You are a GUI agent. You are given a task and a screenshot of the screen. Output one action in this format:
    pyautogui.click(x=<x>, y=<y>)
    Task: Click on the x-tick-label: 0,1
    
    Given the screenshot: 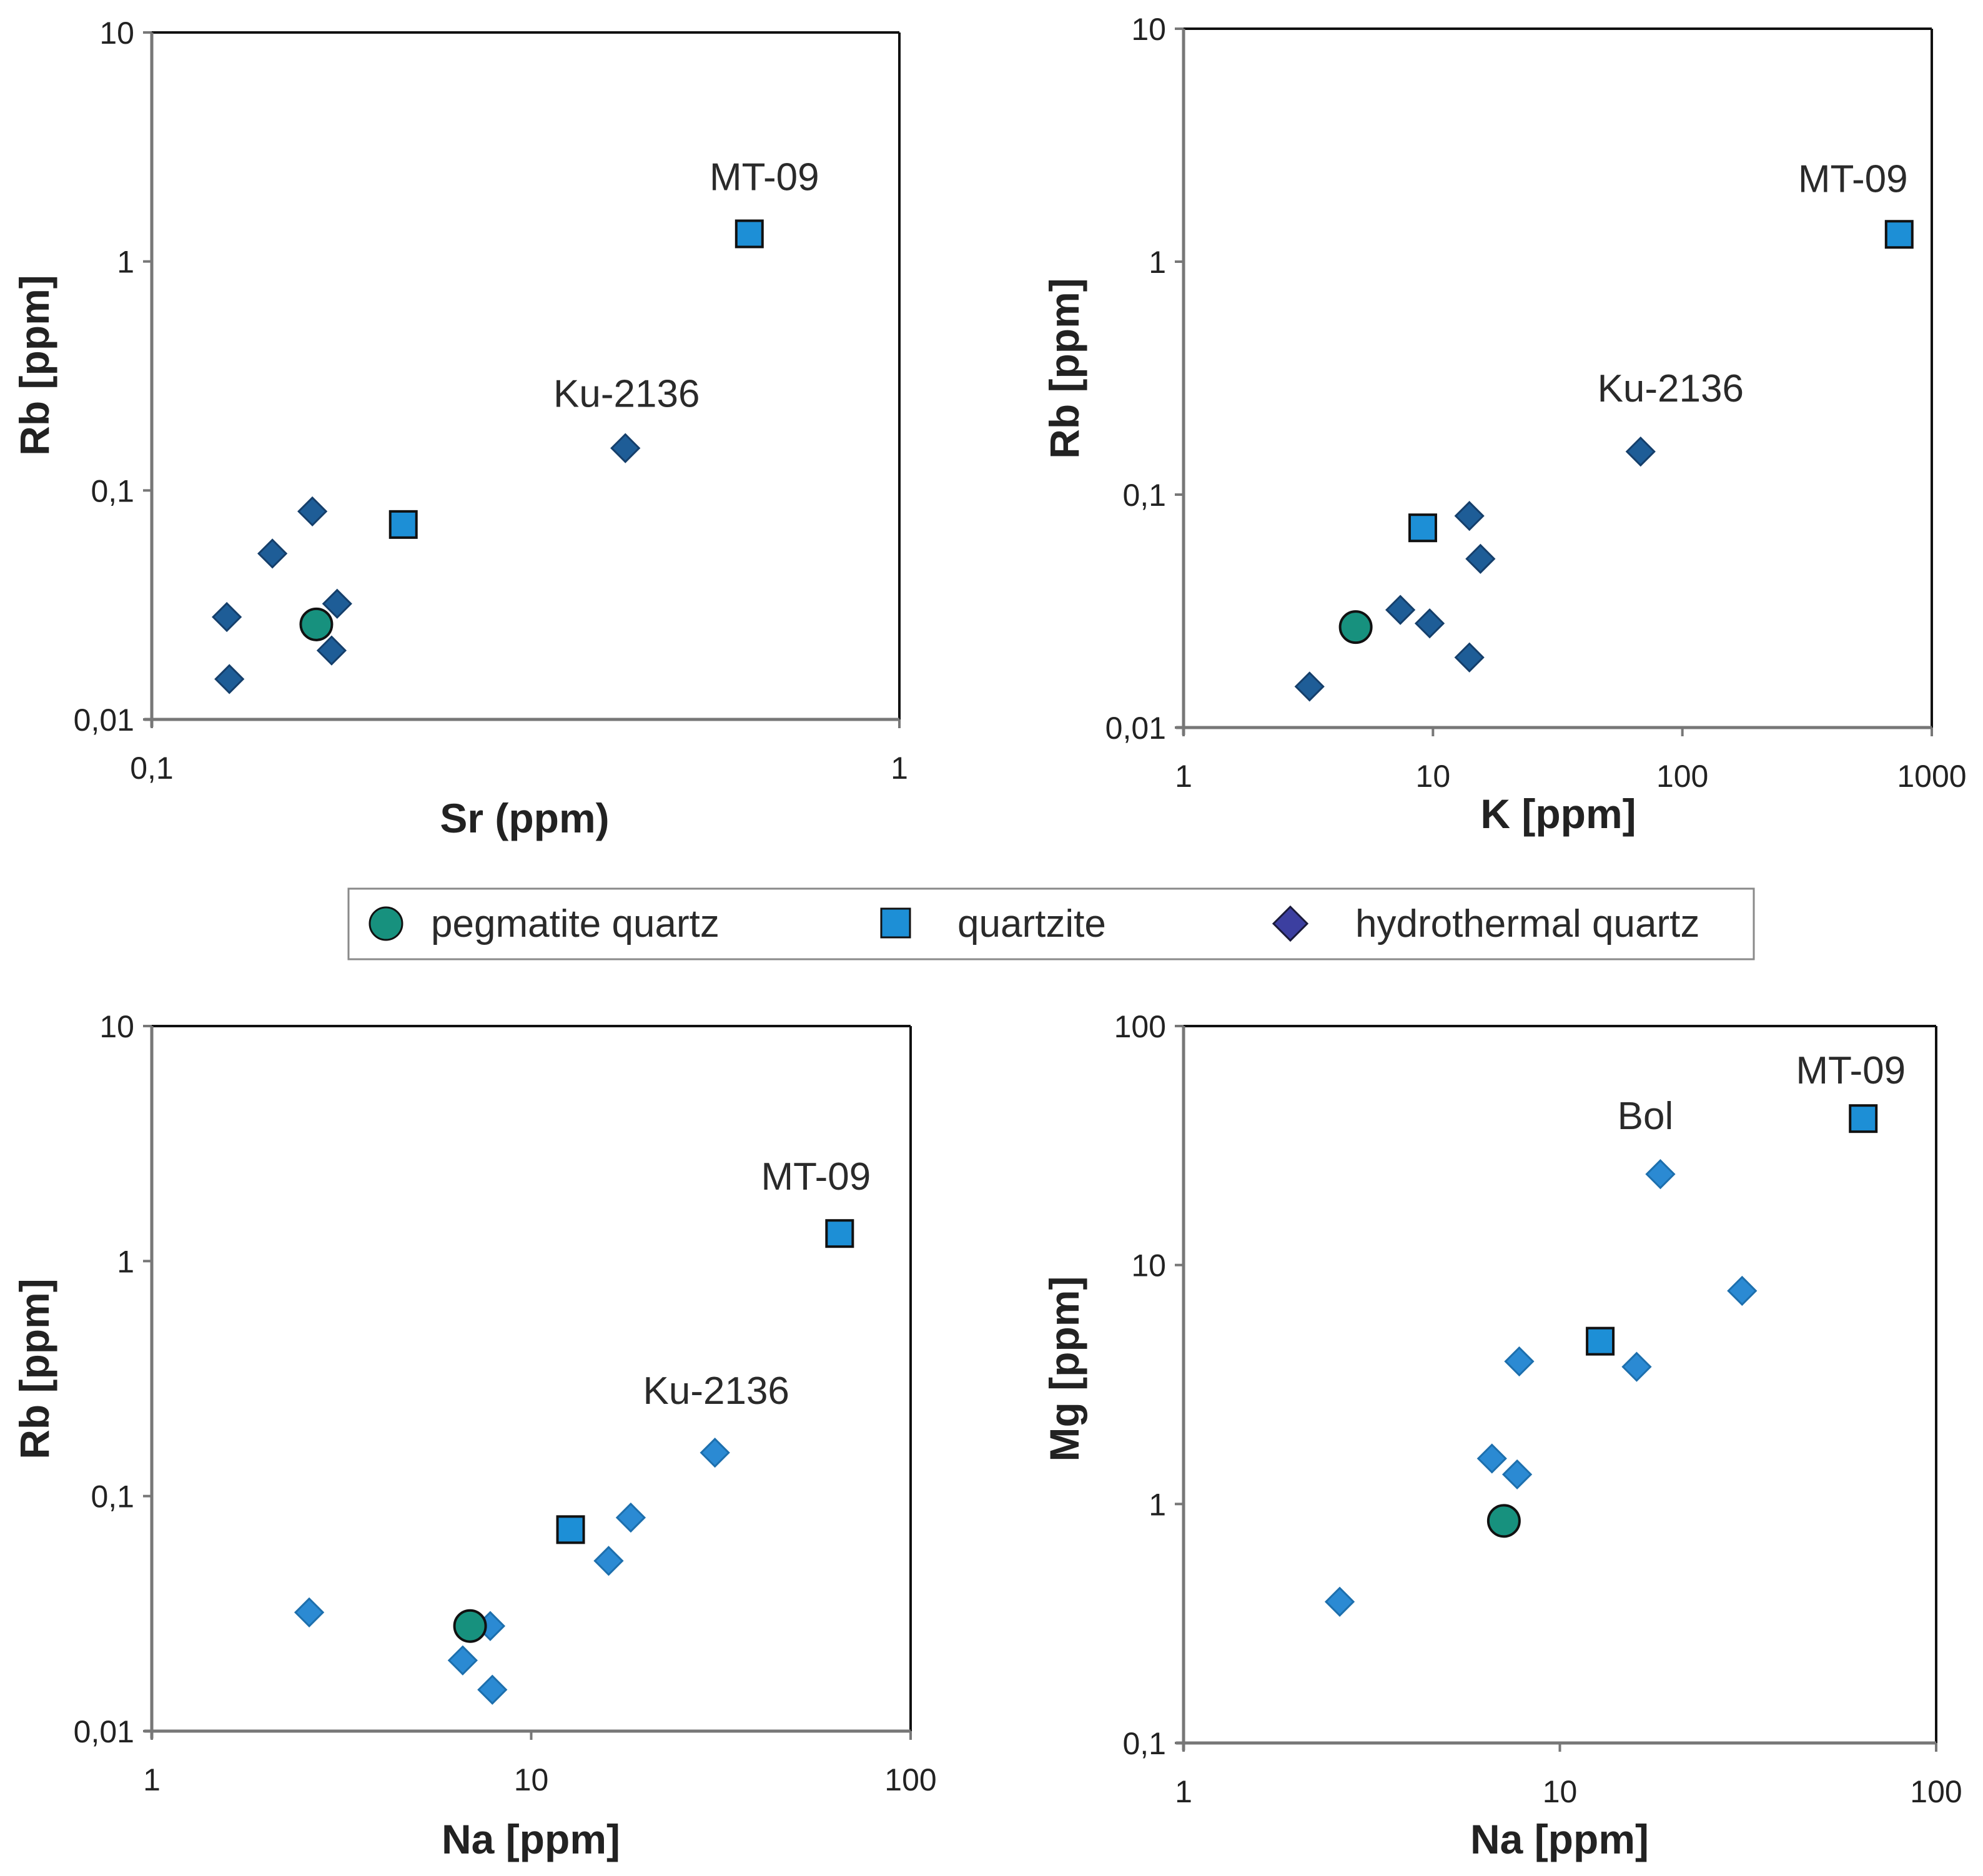 What is the action you would take?
    pyautogui.click(x=152, y=768)
    